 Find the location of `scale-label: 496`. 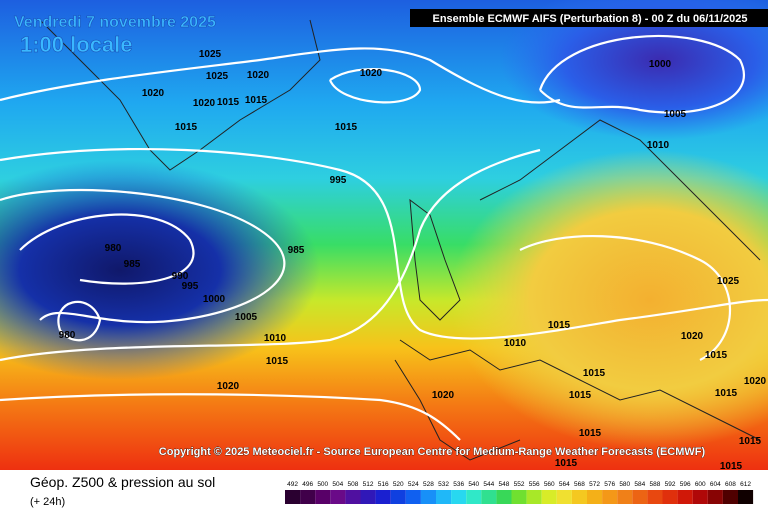

scale-label: 496 is located at coordinates (307, 484).